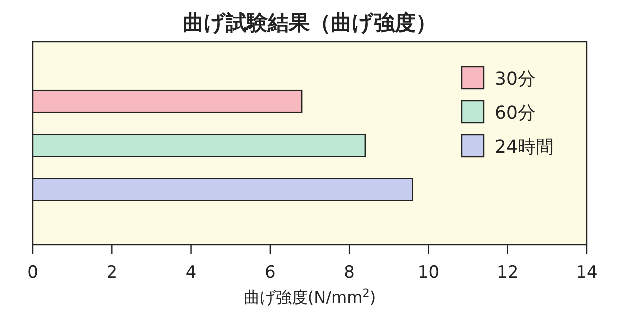 The height and width of the screenshot is (310, 620). What do you see at coordinates (33, 273) in the screenshot?
I see `x-tick-label: 0` at bounding box center [33, 273].